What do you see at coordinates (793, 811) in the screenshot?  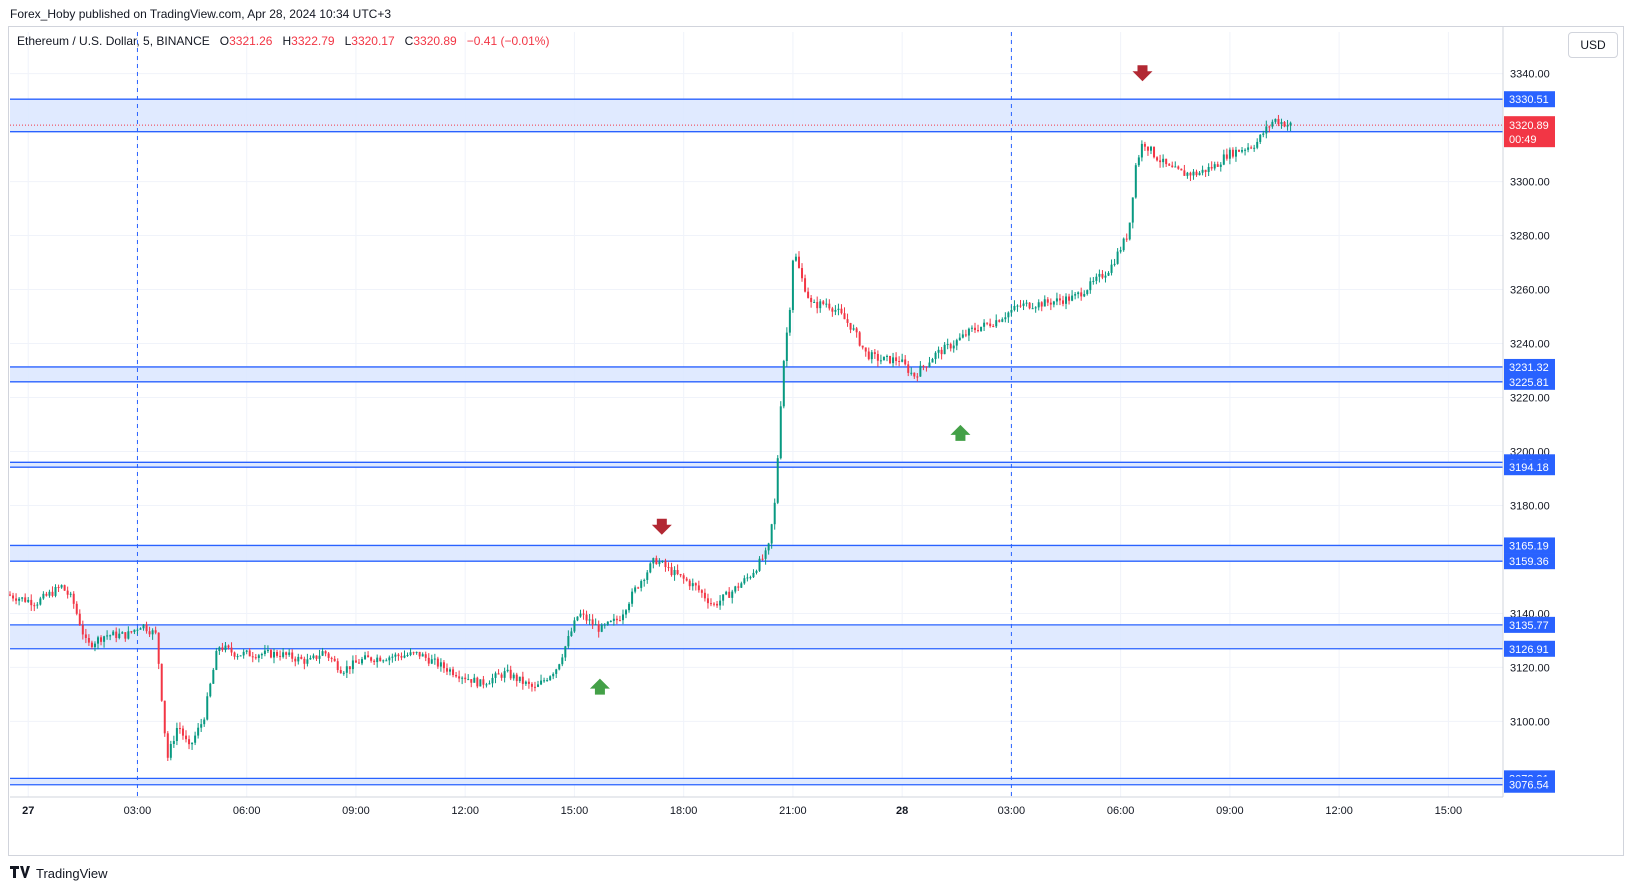 I see `time-tick-label: 21:00` at bounding box center [793, 811].